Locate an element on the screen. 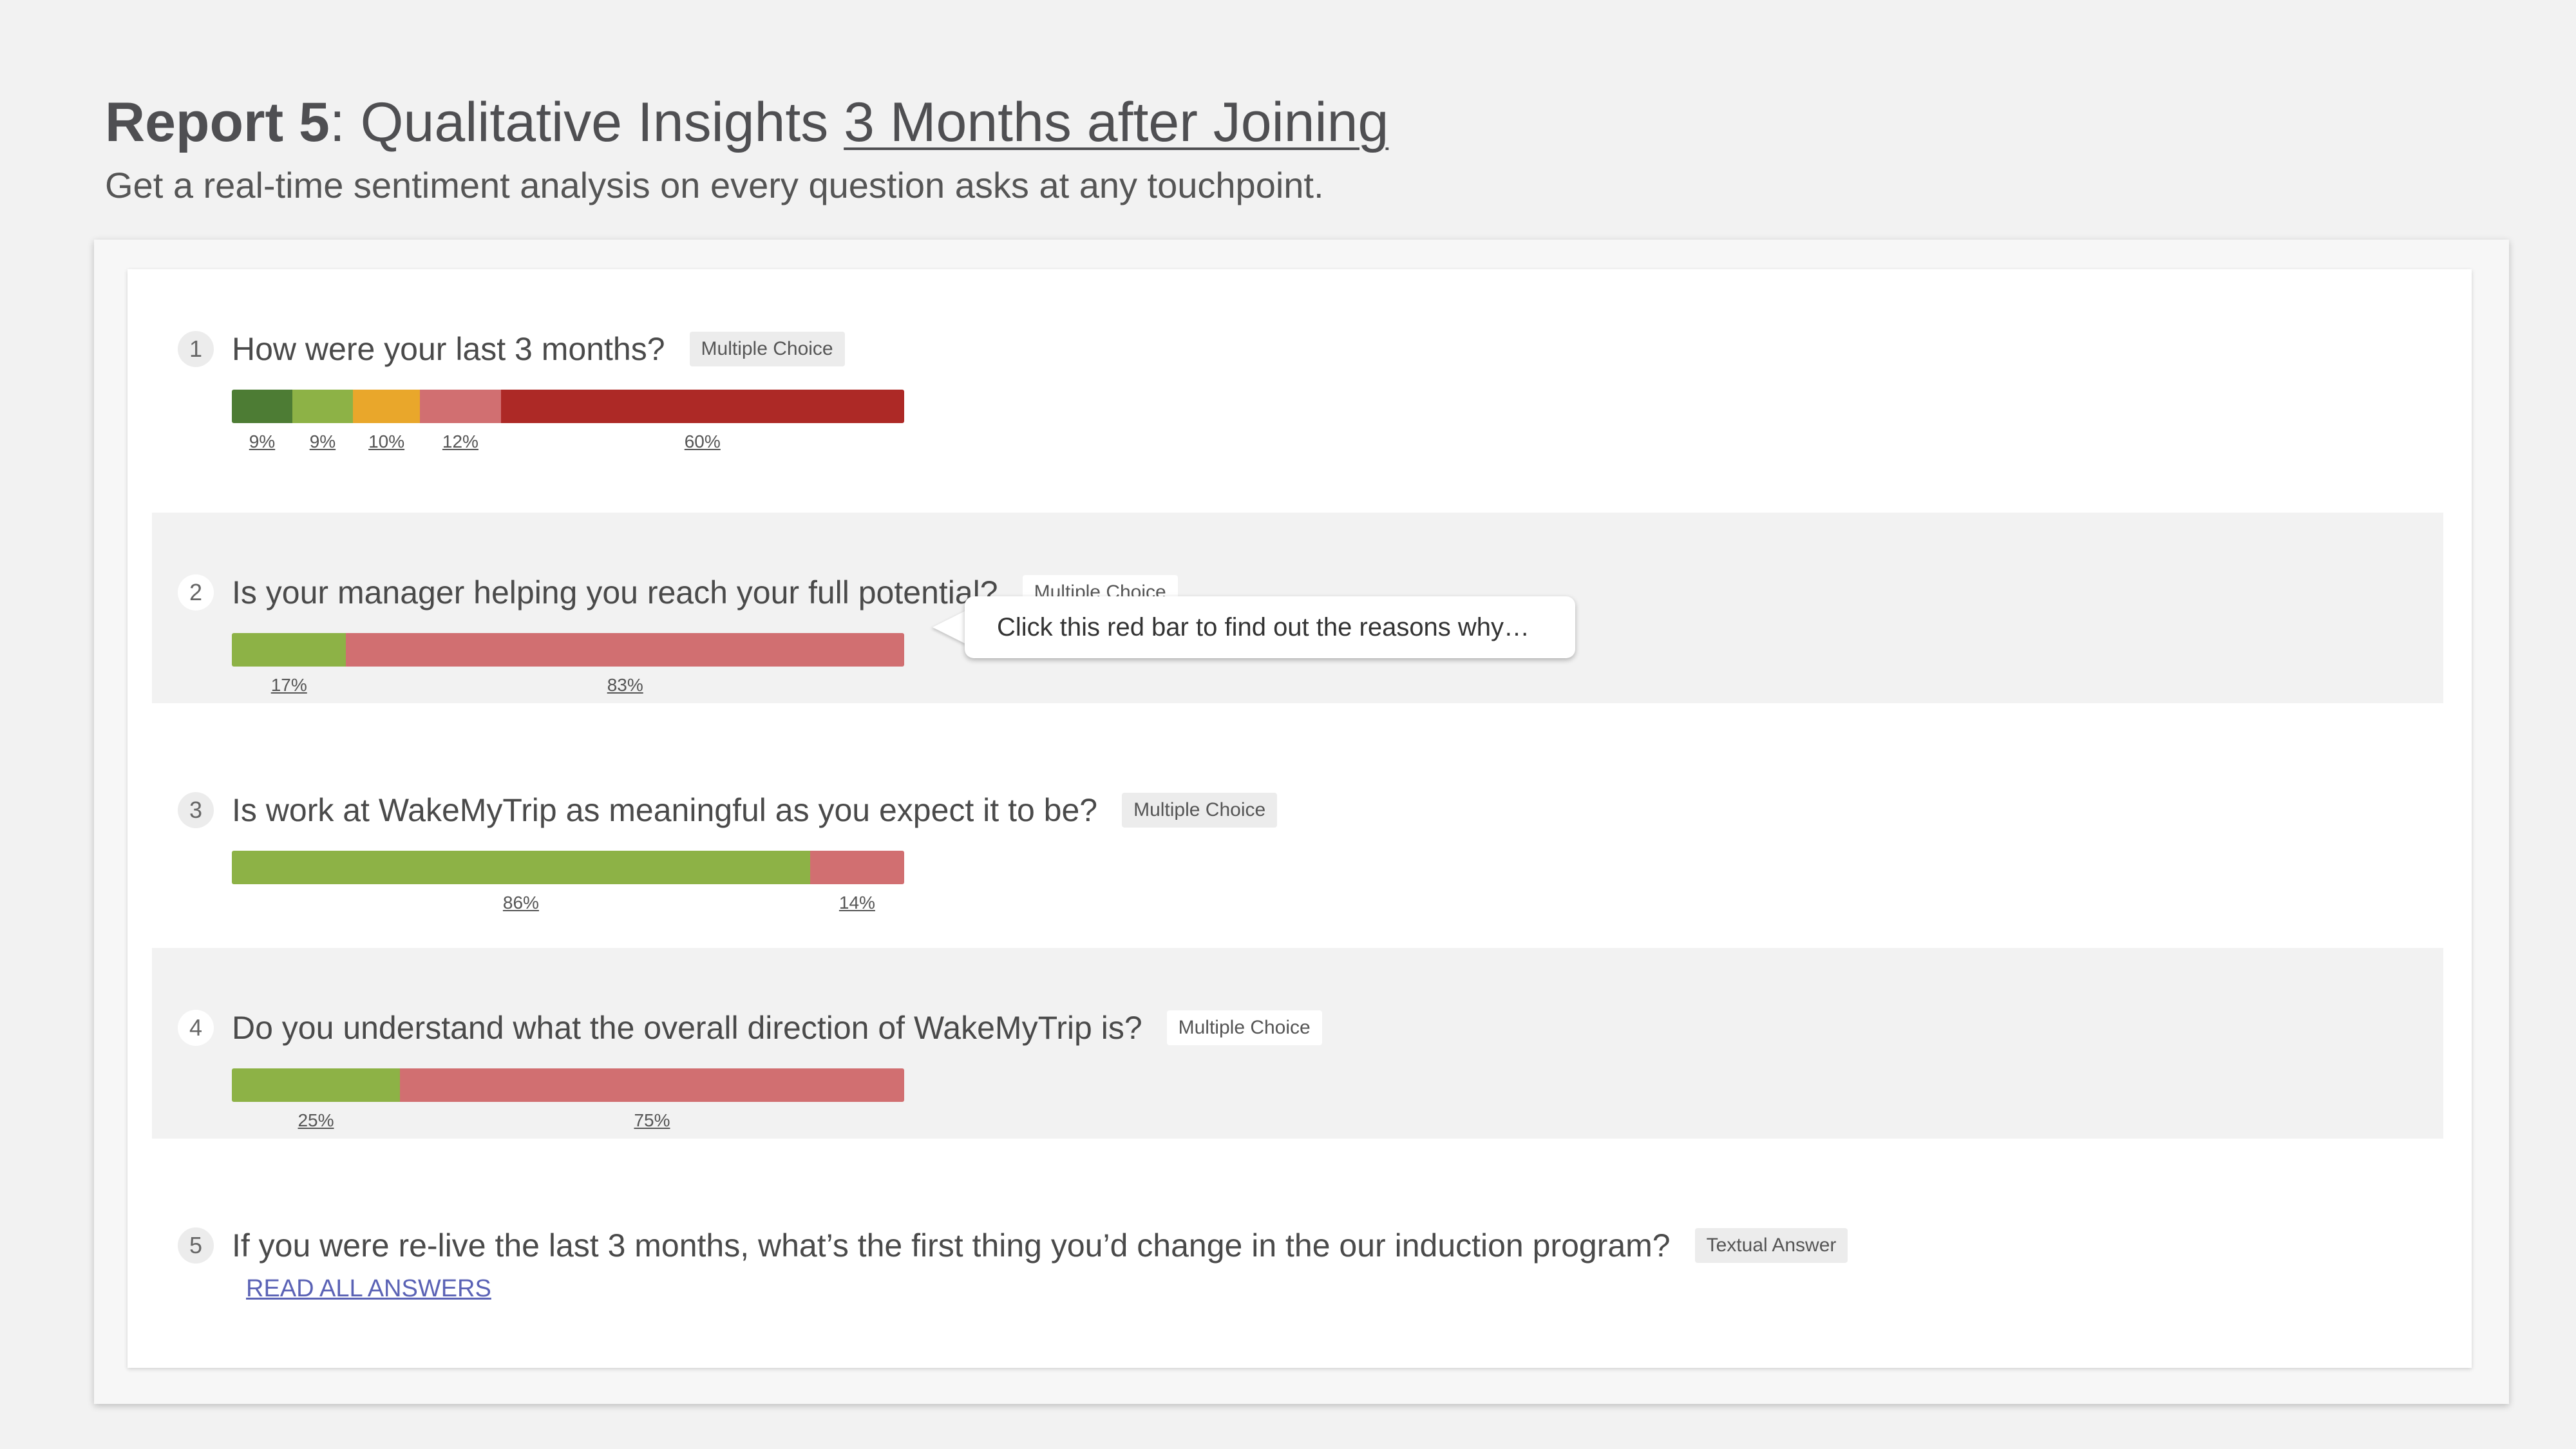 The height and width of the screenshot is (1449, 2576). response-labels: 25% 75% is located at coordinates (568, 1122).